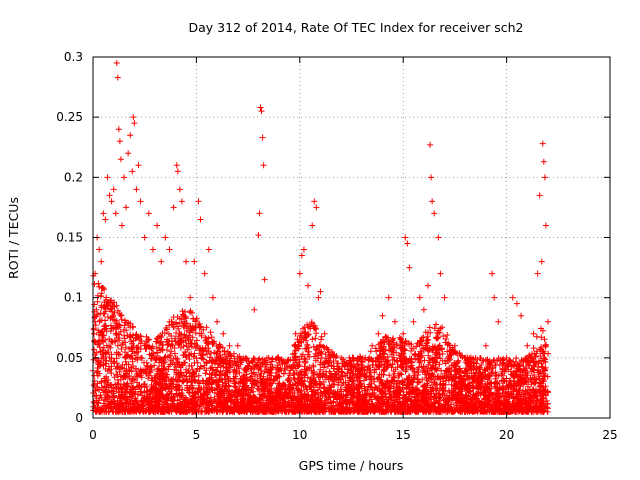 This screenshot has height=480, width=640. Describe the element at coordinates (79, 418) in the screenshot. I see `y-tick-label: 0` at that location.